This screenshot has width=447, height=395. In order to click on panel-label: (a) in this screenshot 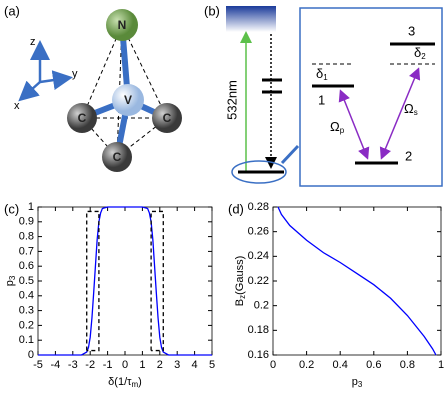, I will do `click(12, 10)`.